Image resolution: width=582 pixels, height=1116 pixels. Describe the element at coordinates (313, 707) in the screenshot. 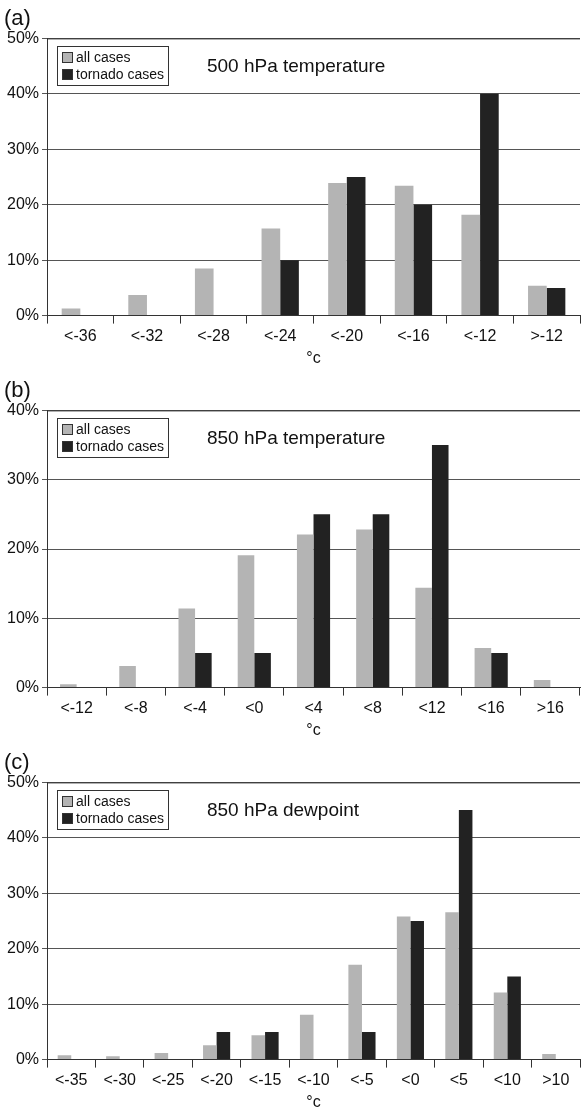

I see `x-tick-label: <4` at that location.